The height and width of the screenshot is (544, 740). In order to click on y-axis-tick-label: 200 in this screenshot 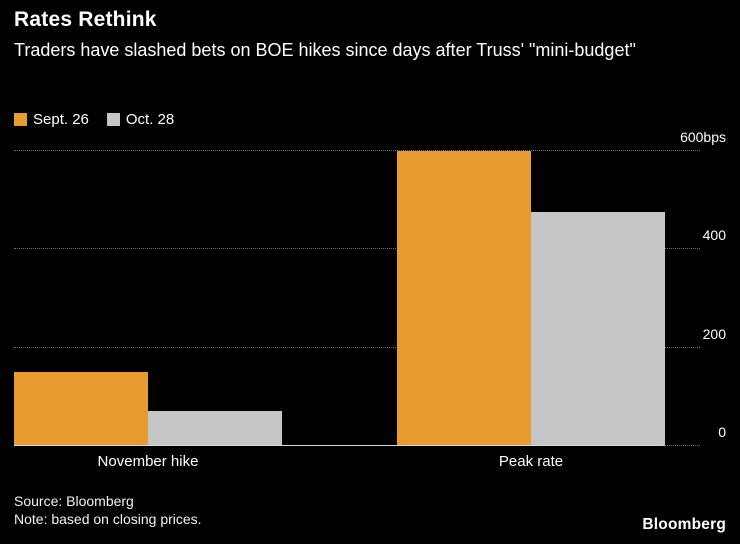, I will do `click(714, 333)`.